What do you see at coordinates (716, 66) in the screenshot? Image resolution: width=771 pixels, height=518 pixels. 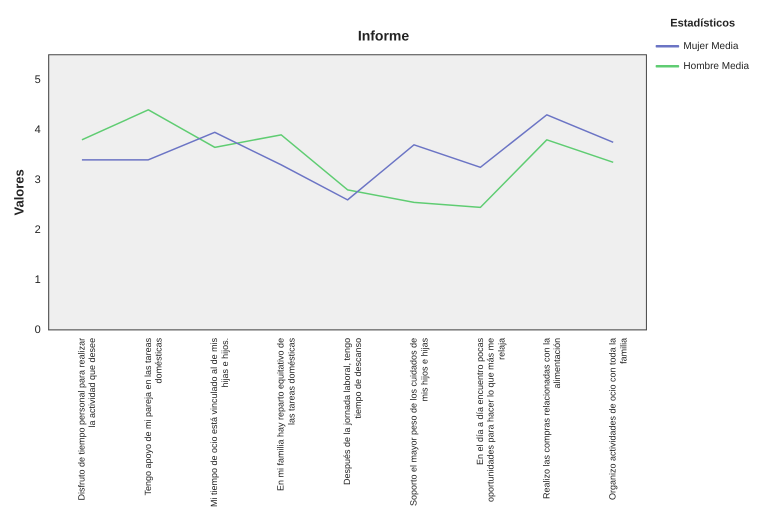 I see `legend-label: Hombre Media` at bounding box center [716, 66].